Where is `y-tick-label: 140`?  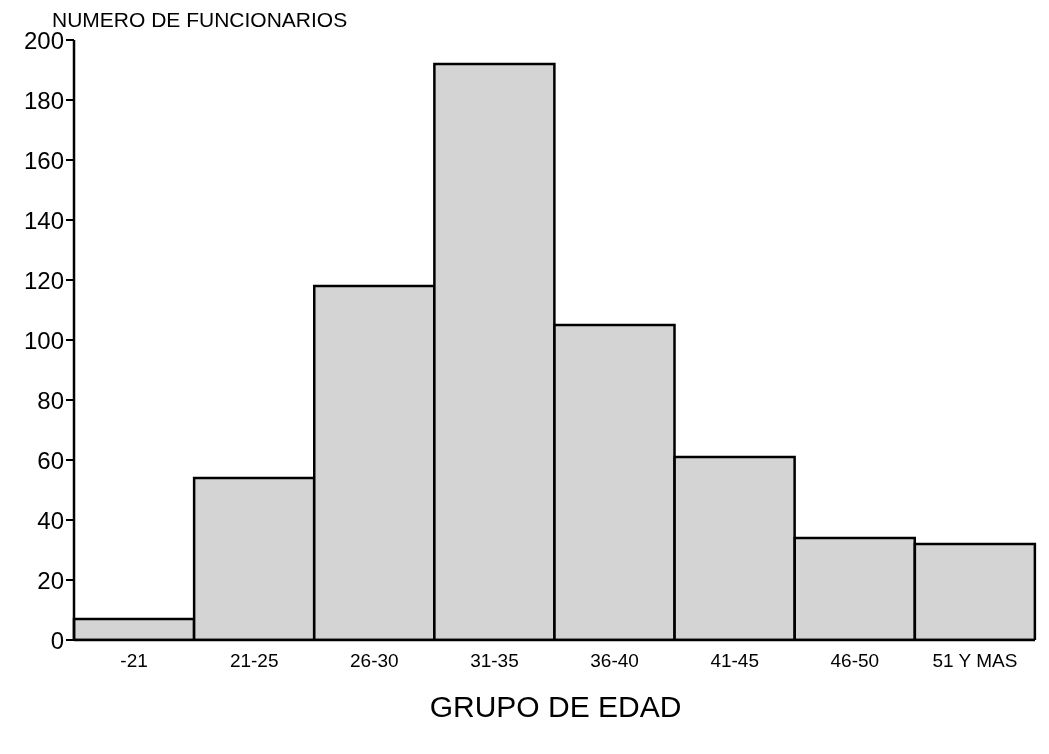 y-tick-label: 140 is located at coordinates (43, 220).